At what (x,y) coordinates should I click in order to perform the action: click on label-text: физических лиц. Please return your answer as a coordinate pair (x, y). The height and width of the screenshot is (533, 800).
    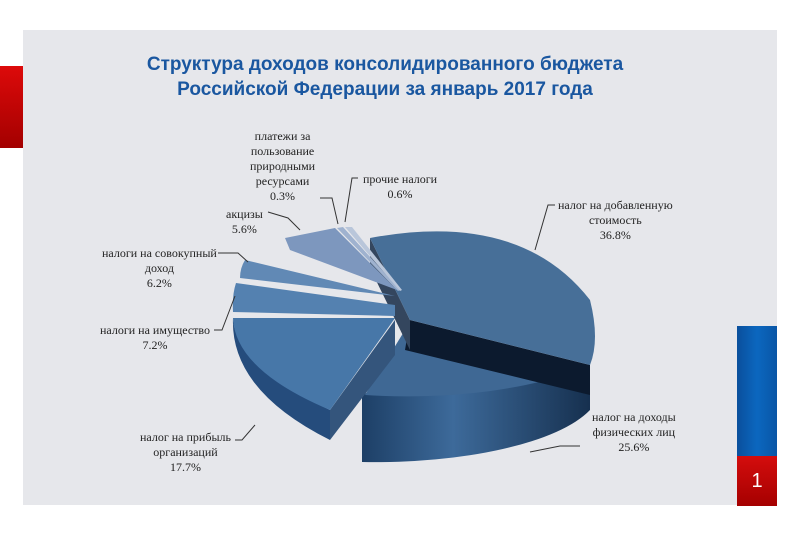
    Looking at the image, I should click on (634, 432).